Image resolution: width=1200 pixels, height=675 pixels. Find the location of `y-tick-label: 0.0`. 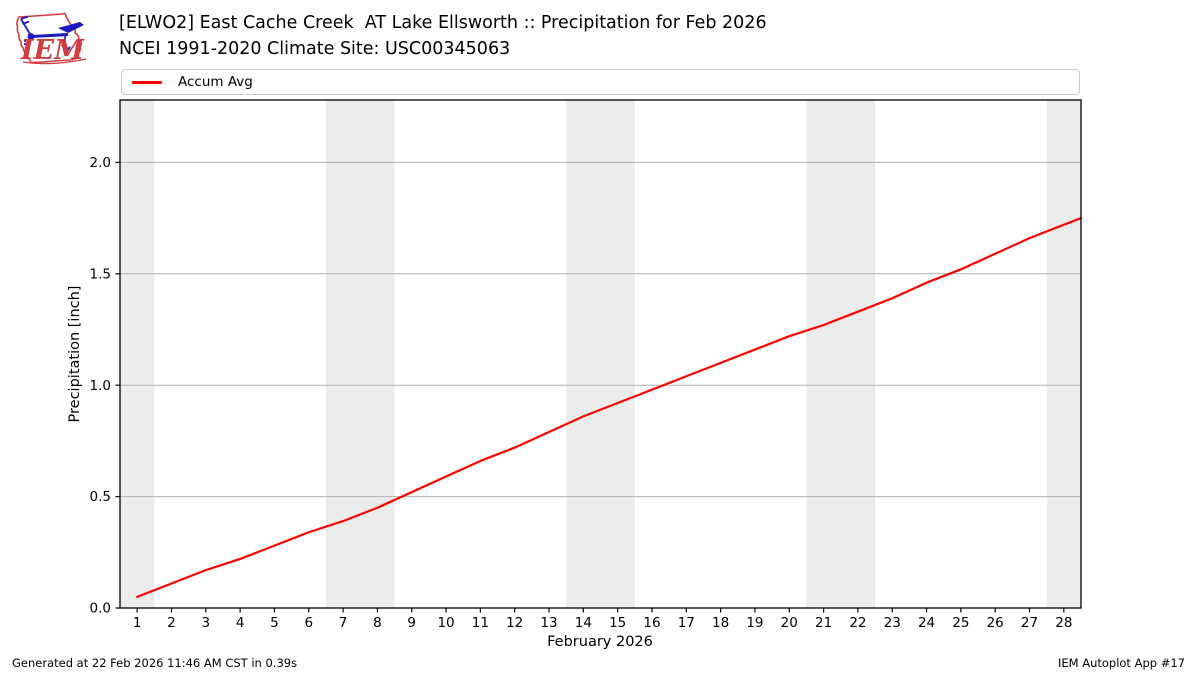

y-tick-label: 0.0 is located at coordinates (100, 609).